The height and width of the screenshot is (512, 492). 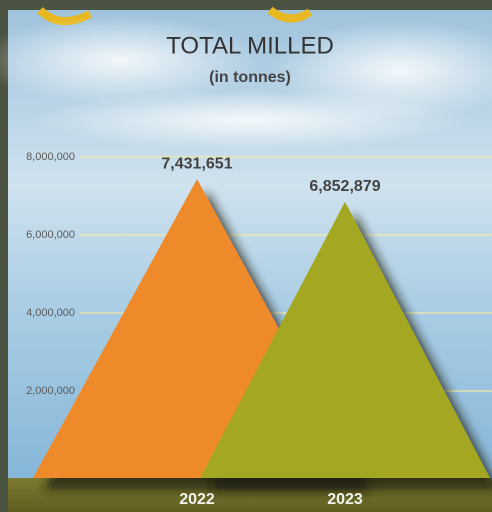 I want to click on x-tick-label: 2022, so click(x=197, y=499).